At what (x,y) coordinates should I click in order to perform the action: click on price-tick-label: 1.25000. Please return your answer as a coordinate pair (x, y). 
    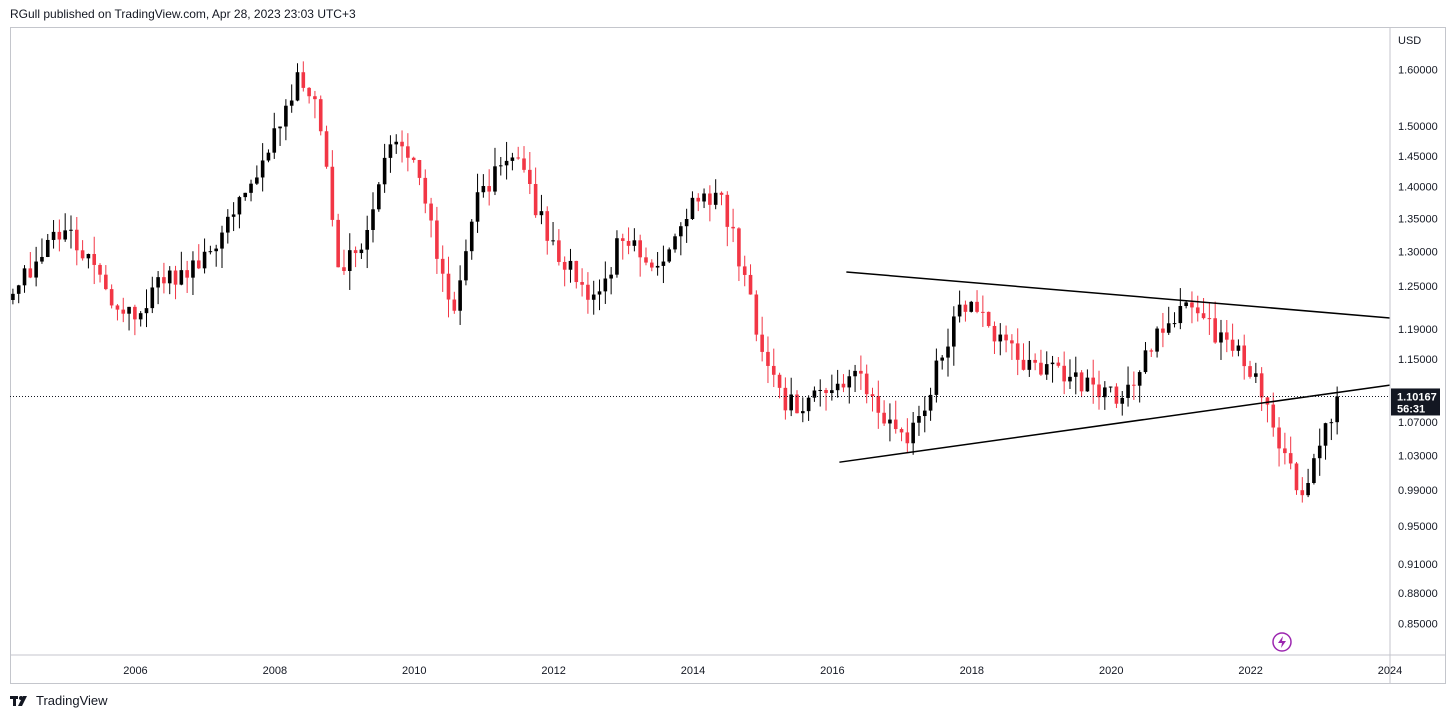
    Looking at the image, I should click on (1418, 287).